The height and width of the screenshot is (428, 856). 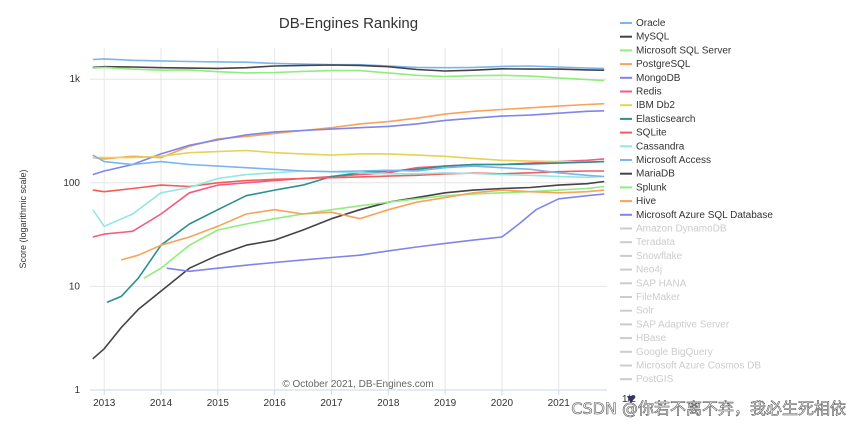 What do you see at coordinates (651, 23) in the screenshot?
I see `legend-label: Oracle` at bounding box center [651, 23].